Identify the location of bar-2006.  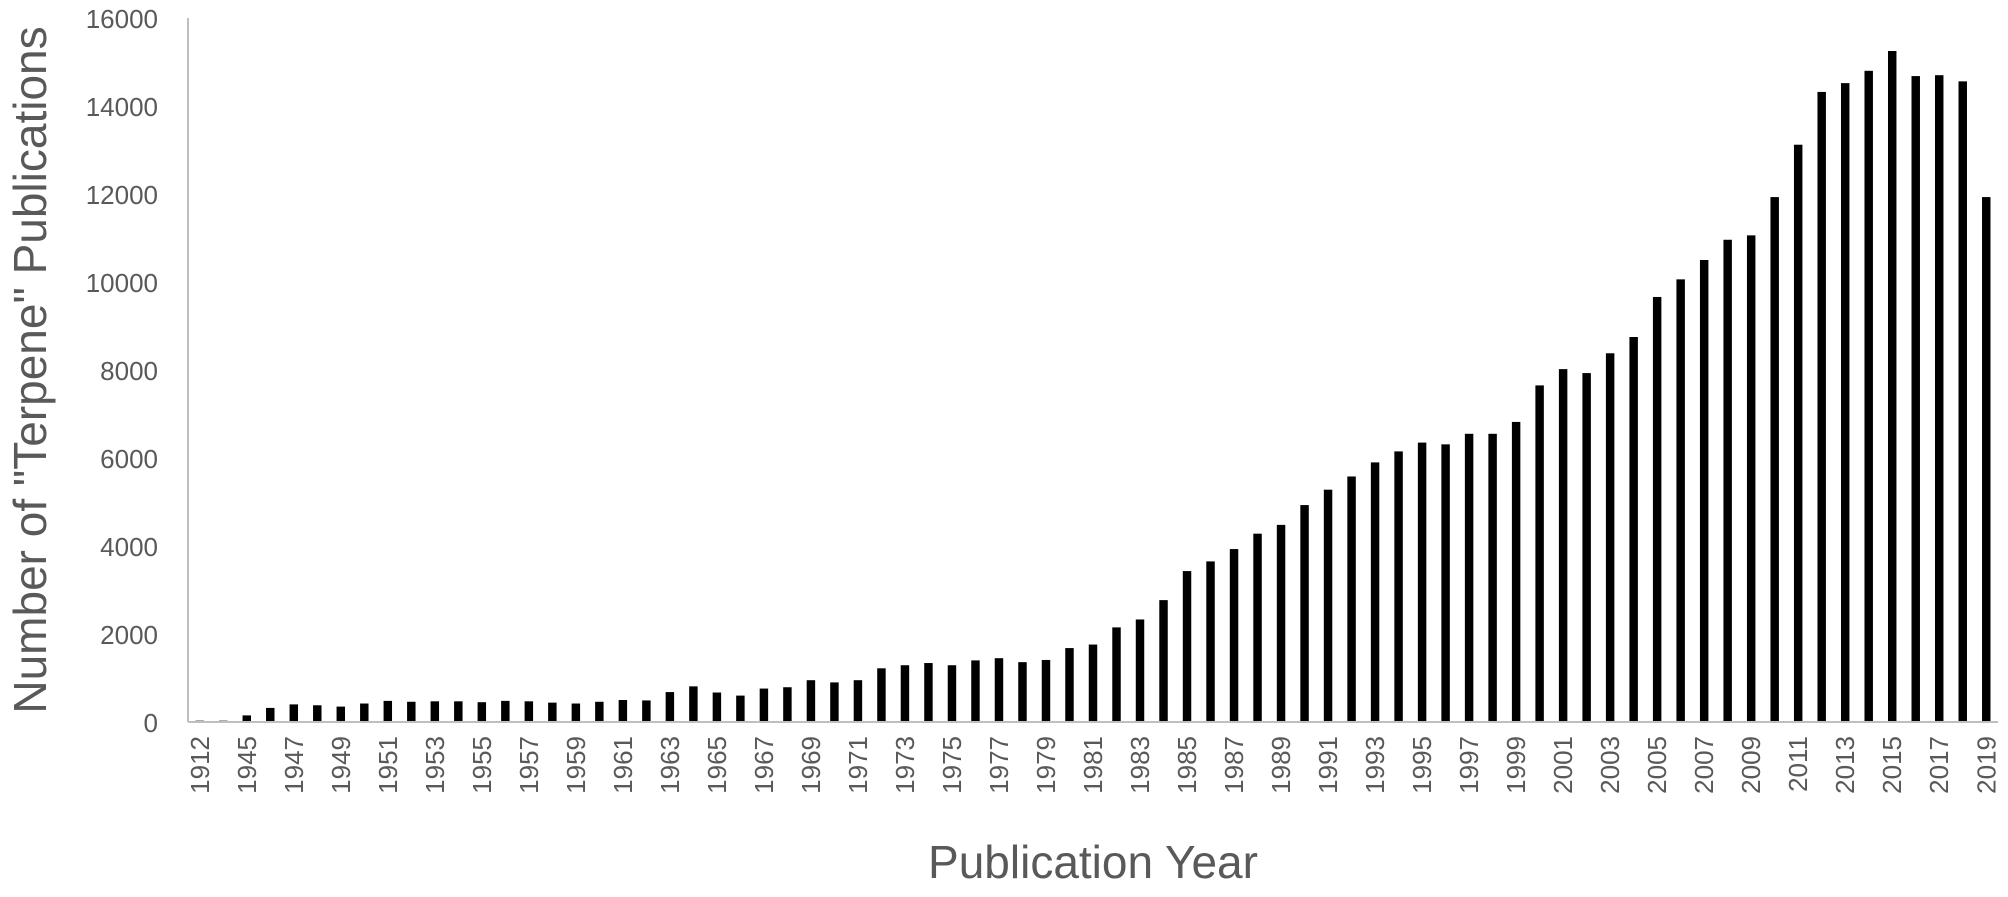
(1680, 500).